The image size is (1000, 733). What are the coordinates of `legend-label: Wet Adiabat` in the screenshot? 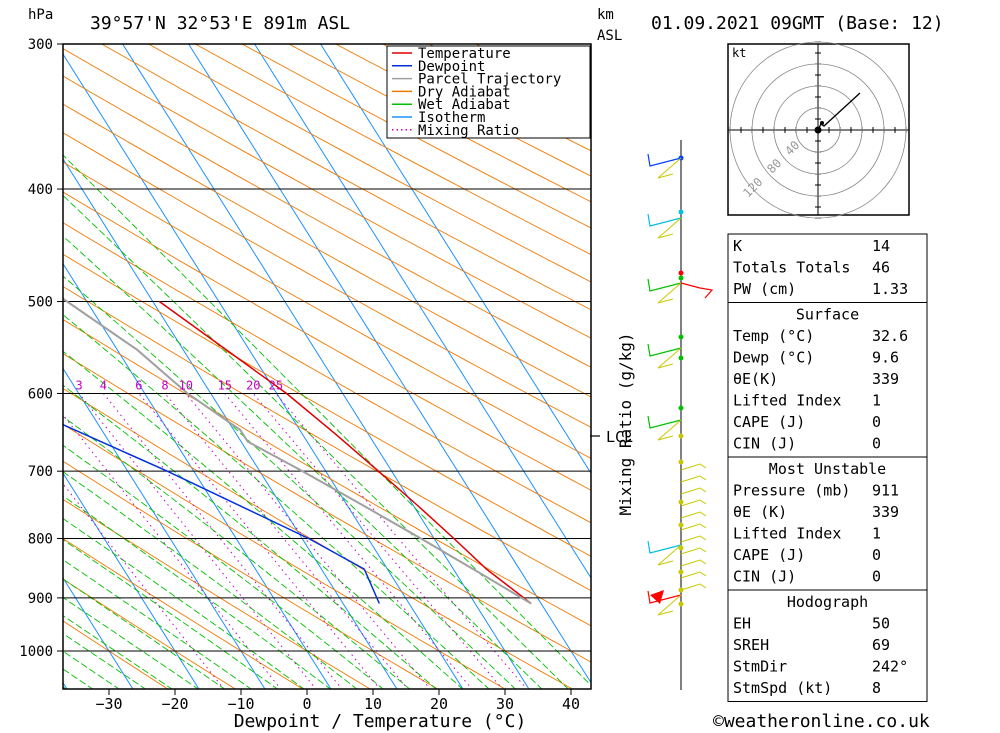 It's located at (464, 105).